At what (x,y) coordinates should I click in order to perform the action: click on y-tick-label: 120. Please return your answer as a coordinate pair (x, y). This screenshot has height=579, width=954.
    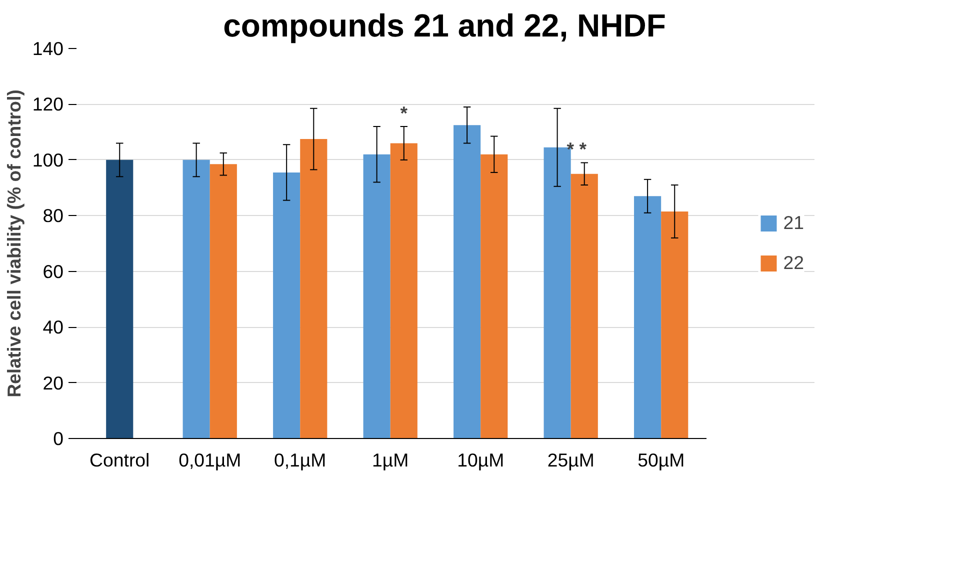
    Looking at the image, I should click on (48, 104).